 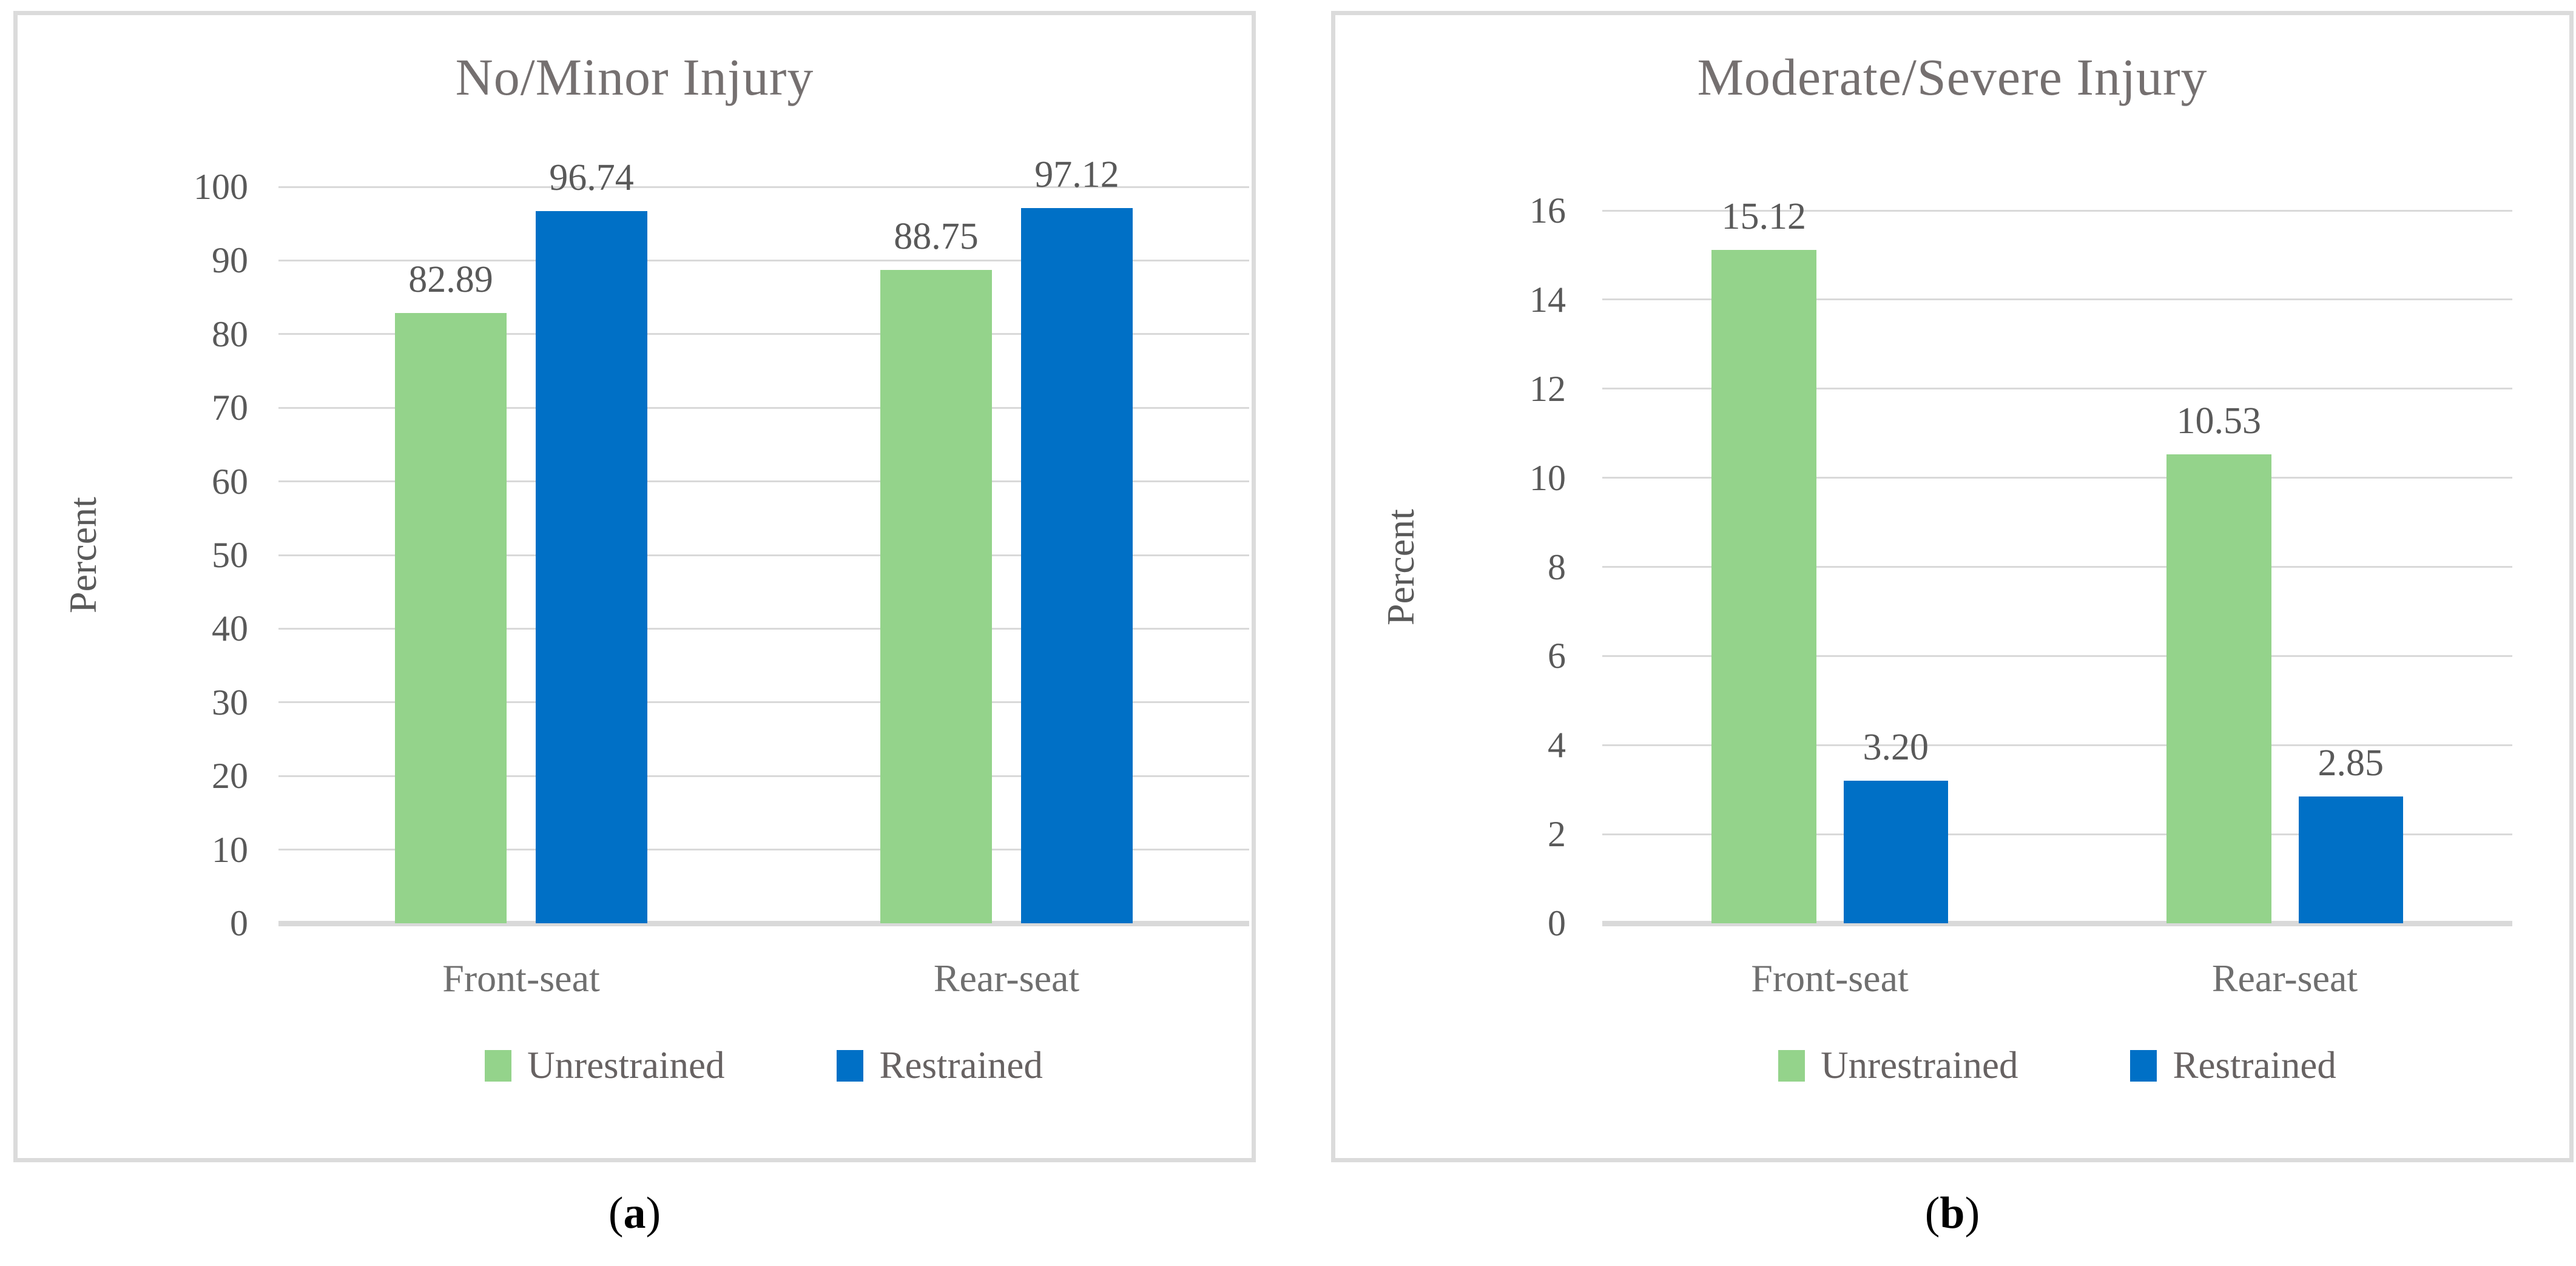 What do you see at coordinates (230, 334) in the screenshot?
I see `y-axis-tick-label: 80` at bounding box center [230, 334].